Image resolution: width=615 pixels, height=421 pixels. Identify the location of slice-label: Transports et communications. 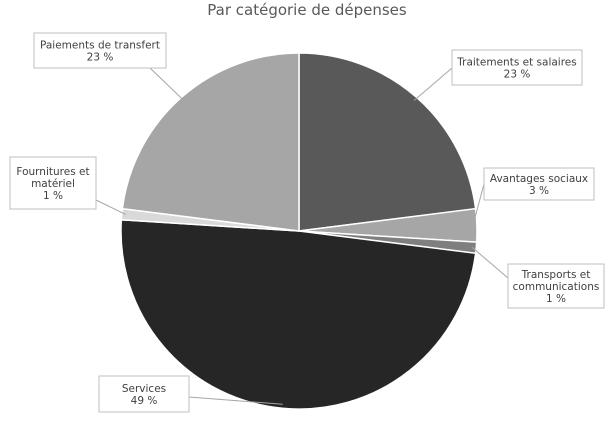
(556, 281).